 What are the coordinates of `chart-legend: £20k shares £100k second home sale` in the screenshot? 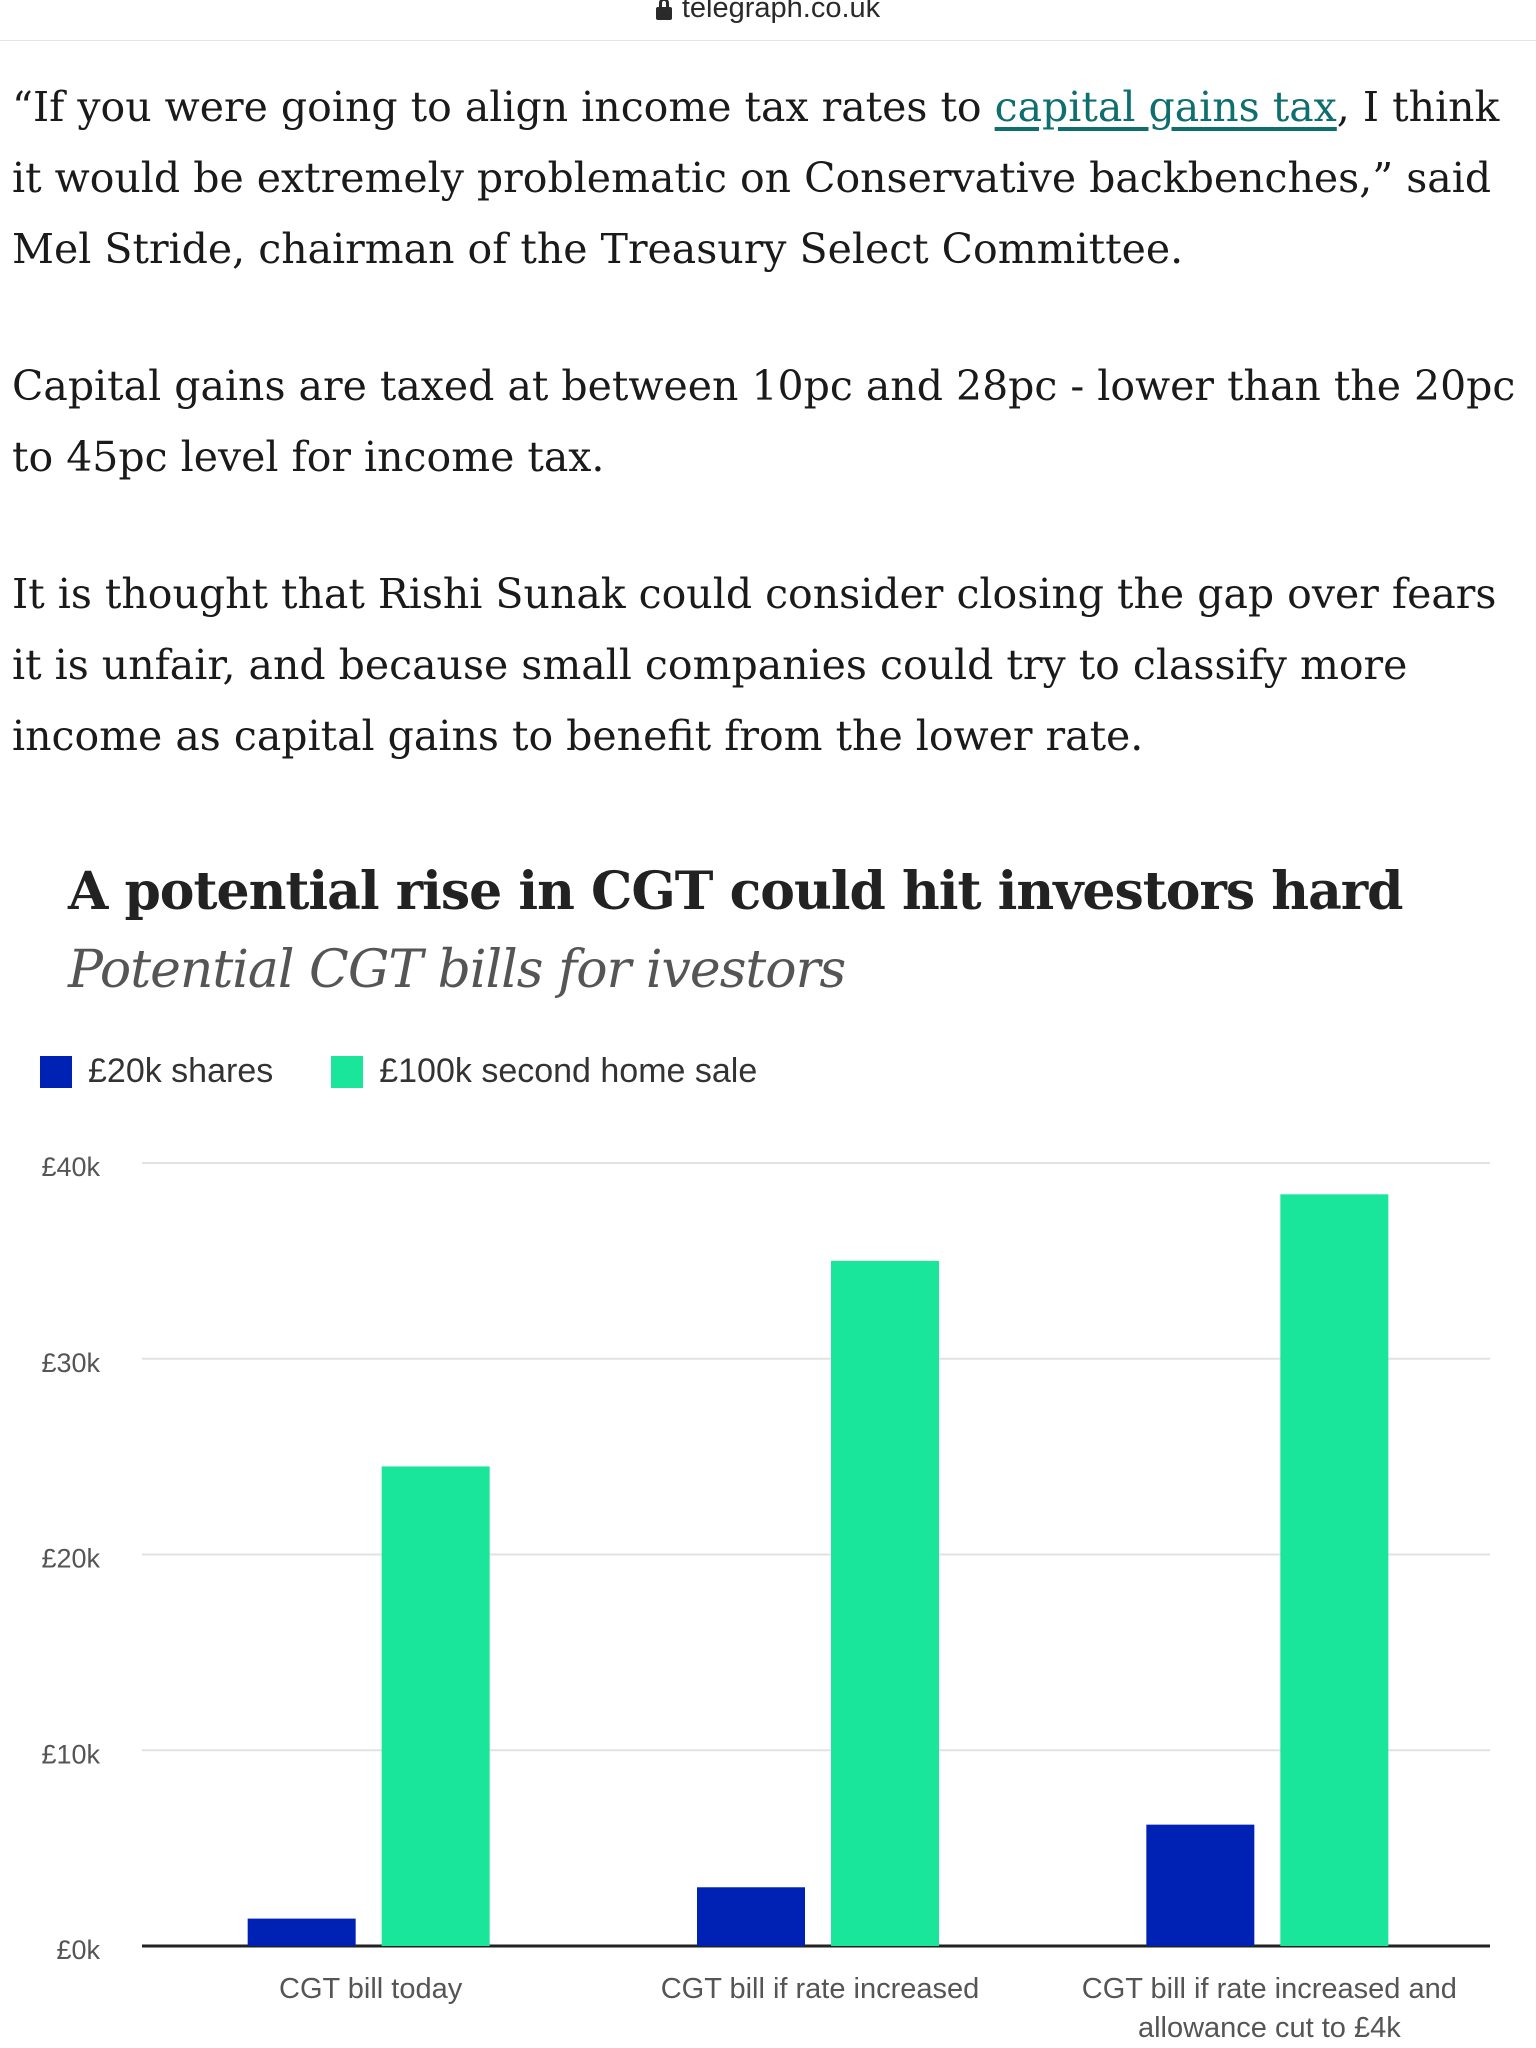 It's located at (427, 1071).